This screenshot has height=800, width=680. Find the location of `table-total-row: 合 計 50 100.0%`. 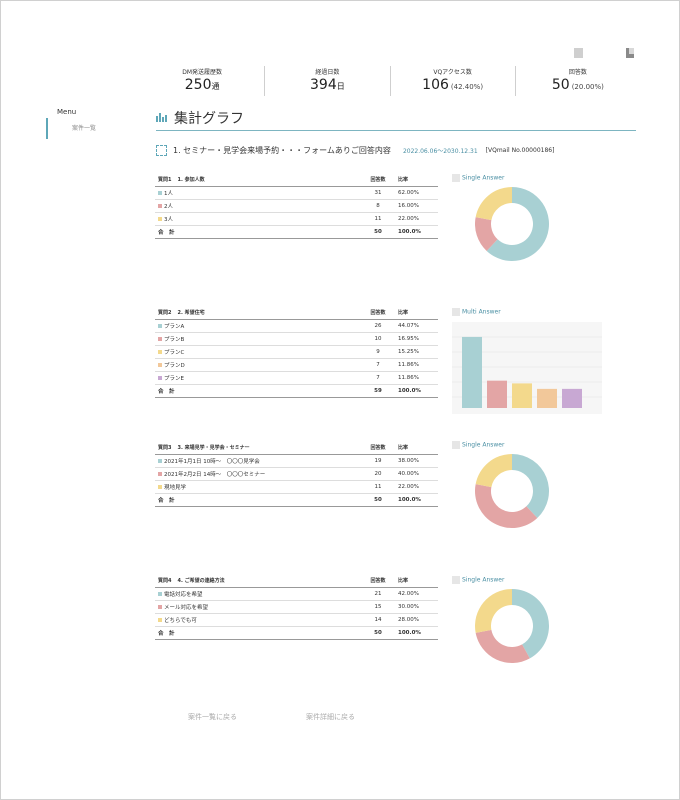

table-total-row: 合 計 50 100.0% is located at coordinates (296, 232).